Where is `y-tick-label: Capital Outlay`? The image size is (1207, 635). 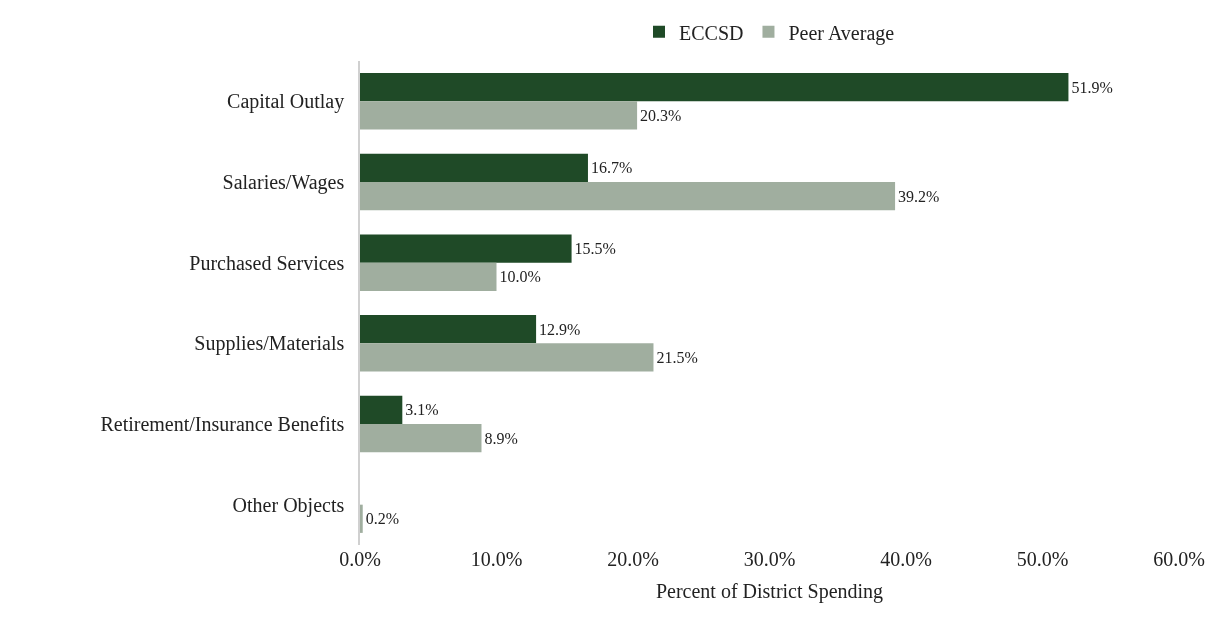 y-tick-label: Capital Outlay is located at coordinates (286, 102).